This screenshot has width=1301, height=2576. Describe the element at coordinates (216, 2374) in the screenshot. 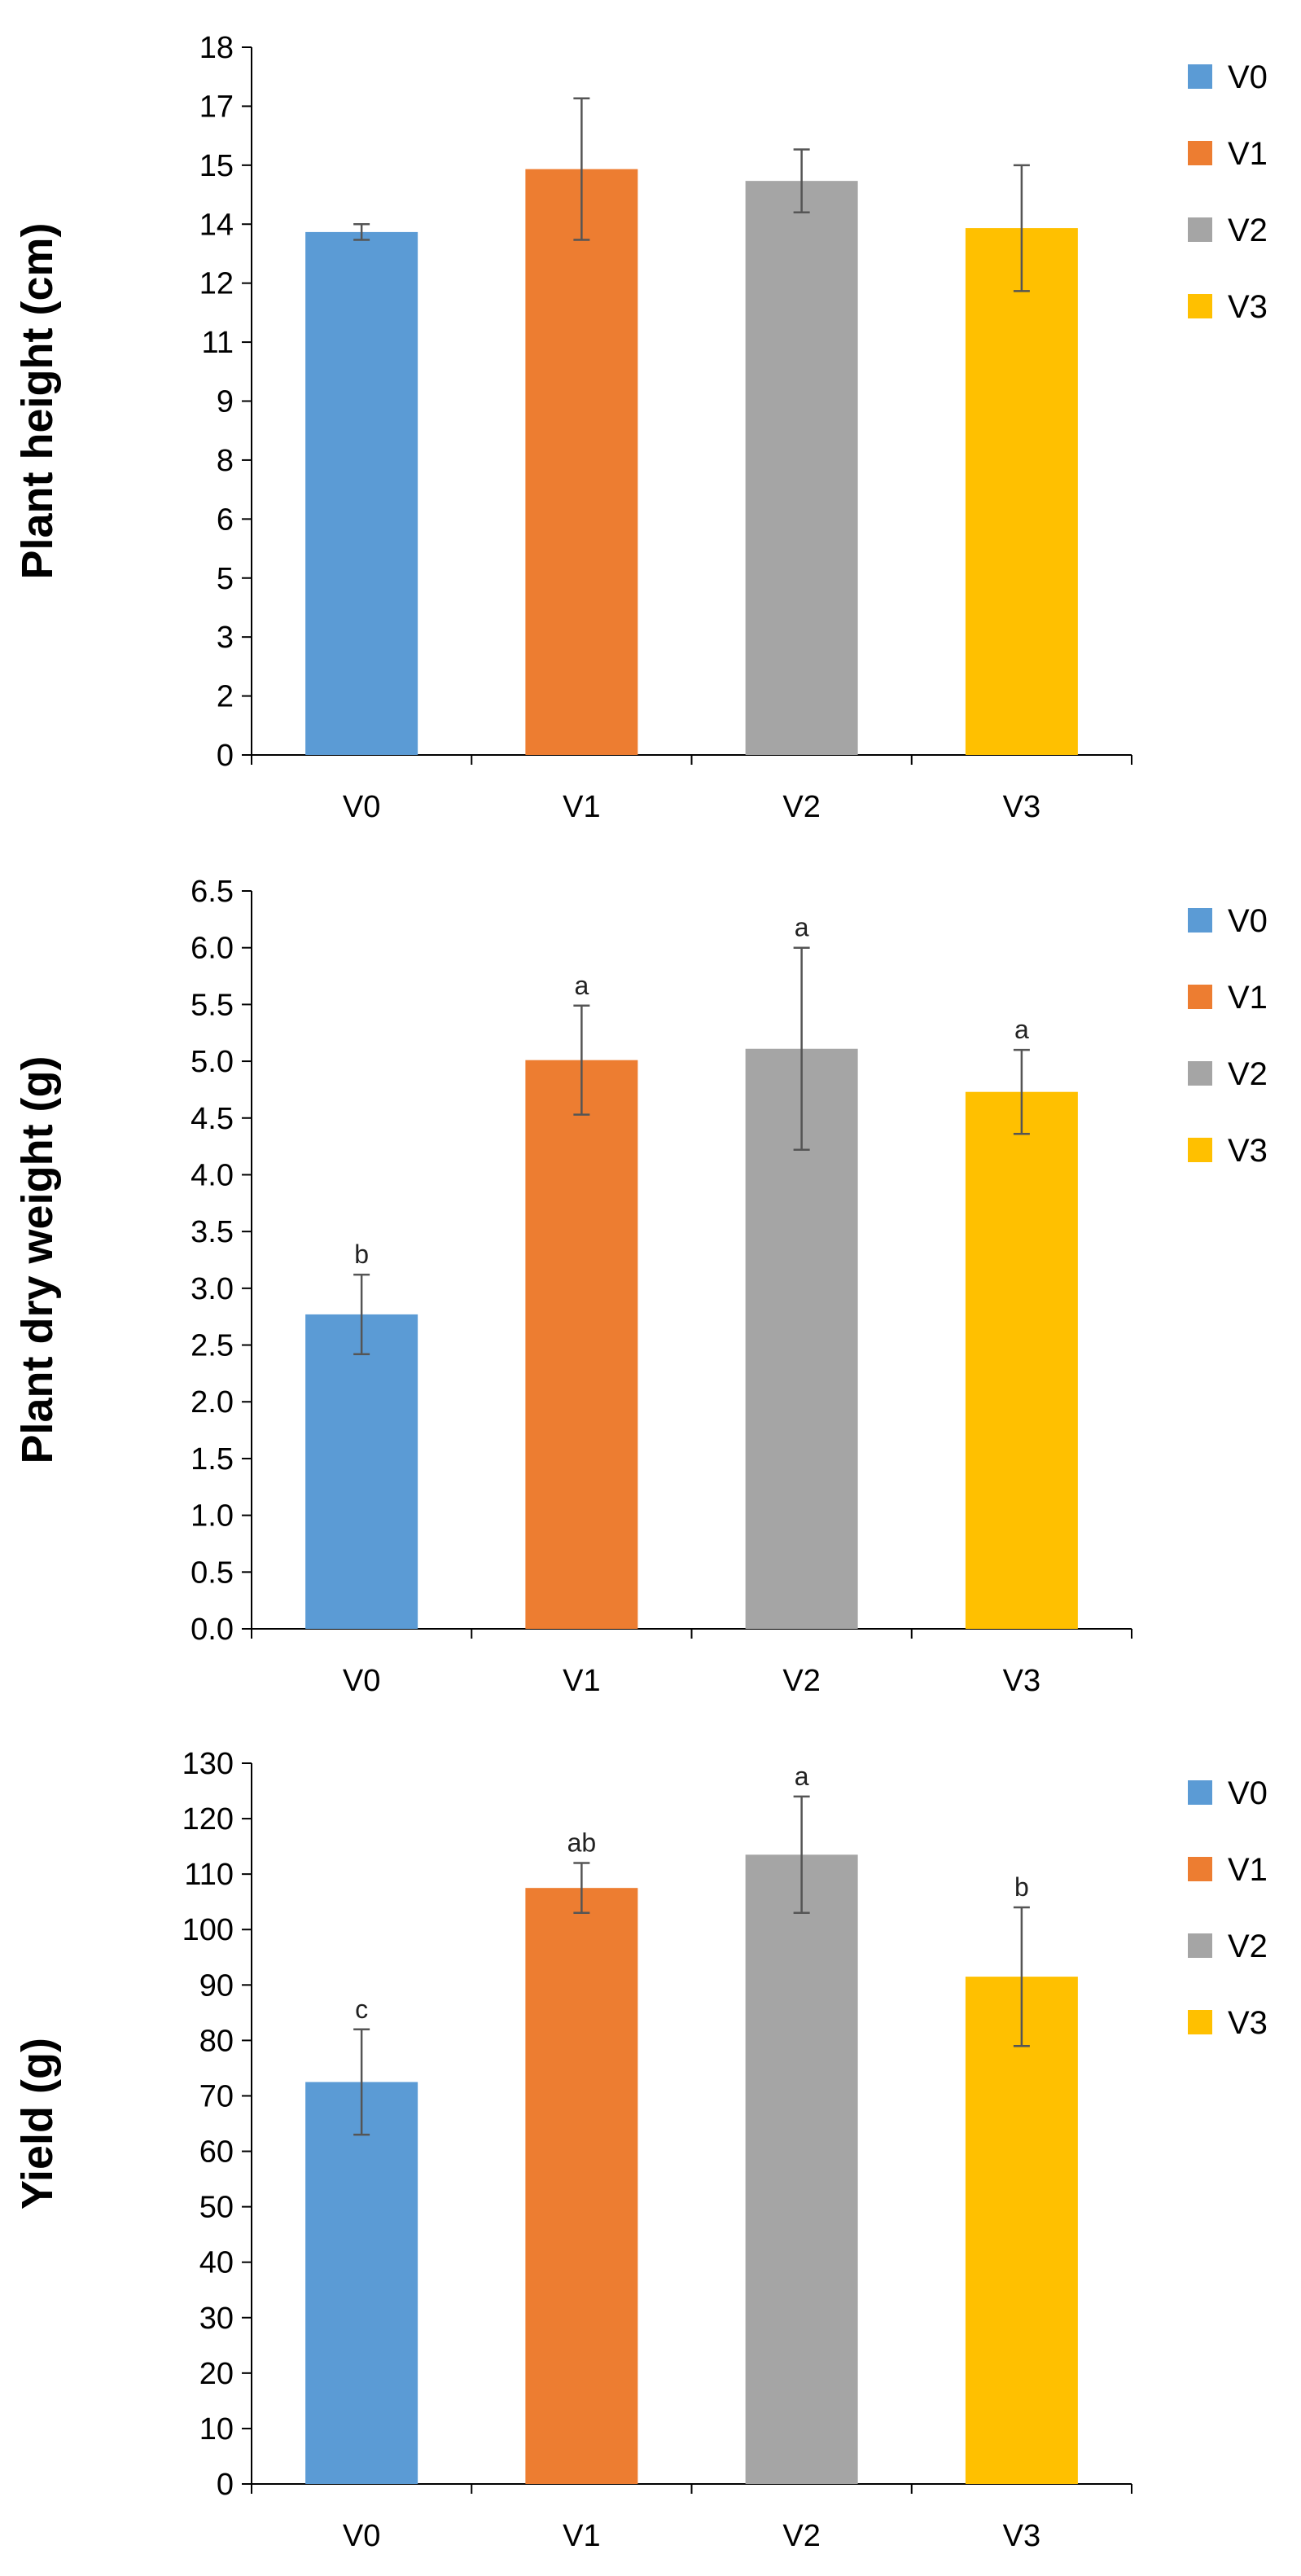

I see `chart3-y-tick-label: 20` at that location.